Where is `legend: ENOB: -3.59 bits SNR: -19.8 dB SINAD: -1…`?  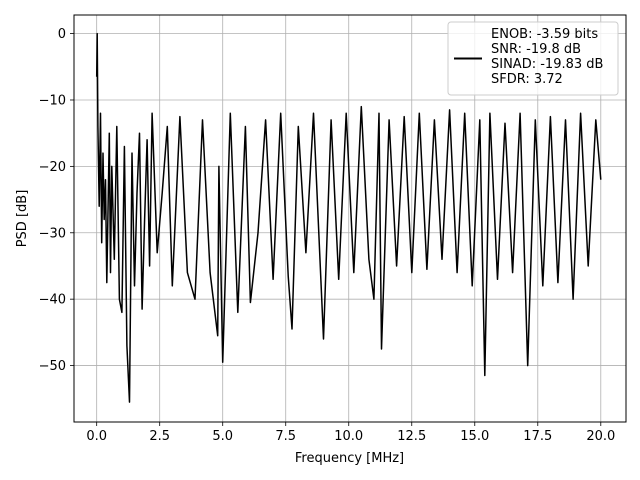
legend: ENOB: -3.59 bits SNR: -19.8 dB SINAD: -1… is located at coordinates (533, 58).